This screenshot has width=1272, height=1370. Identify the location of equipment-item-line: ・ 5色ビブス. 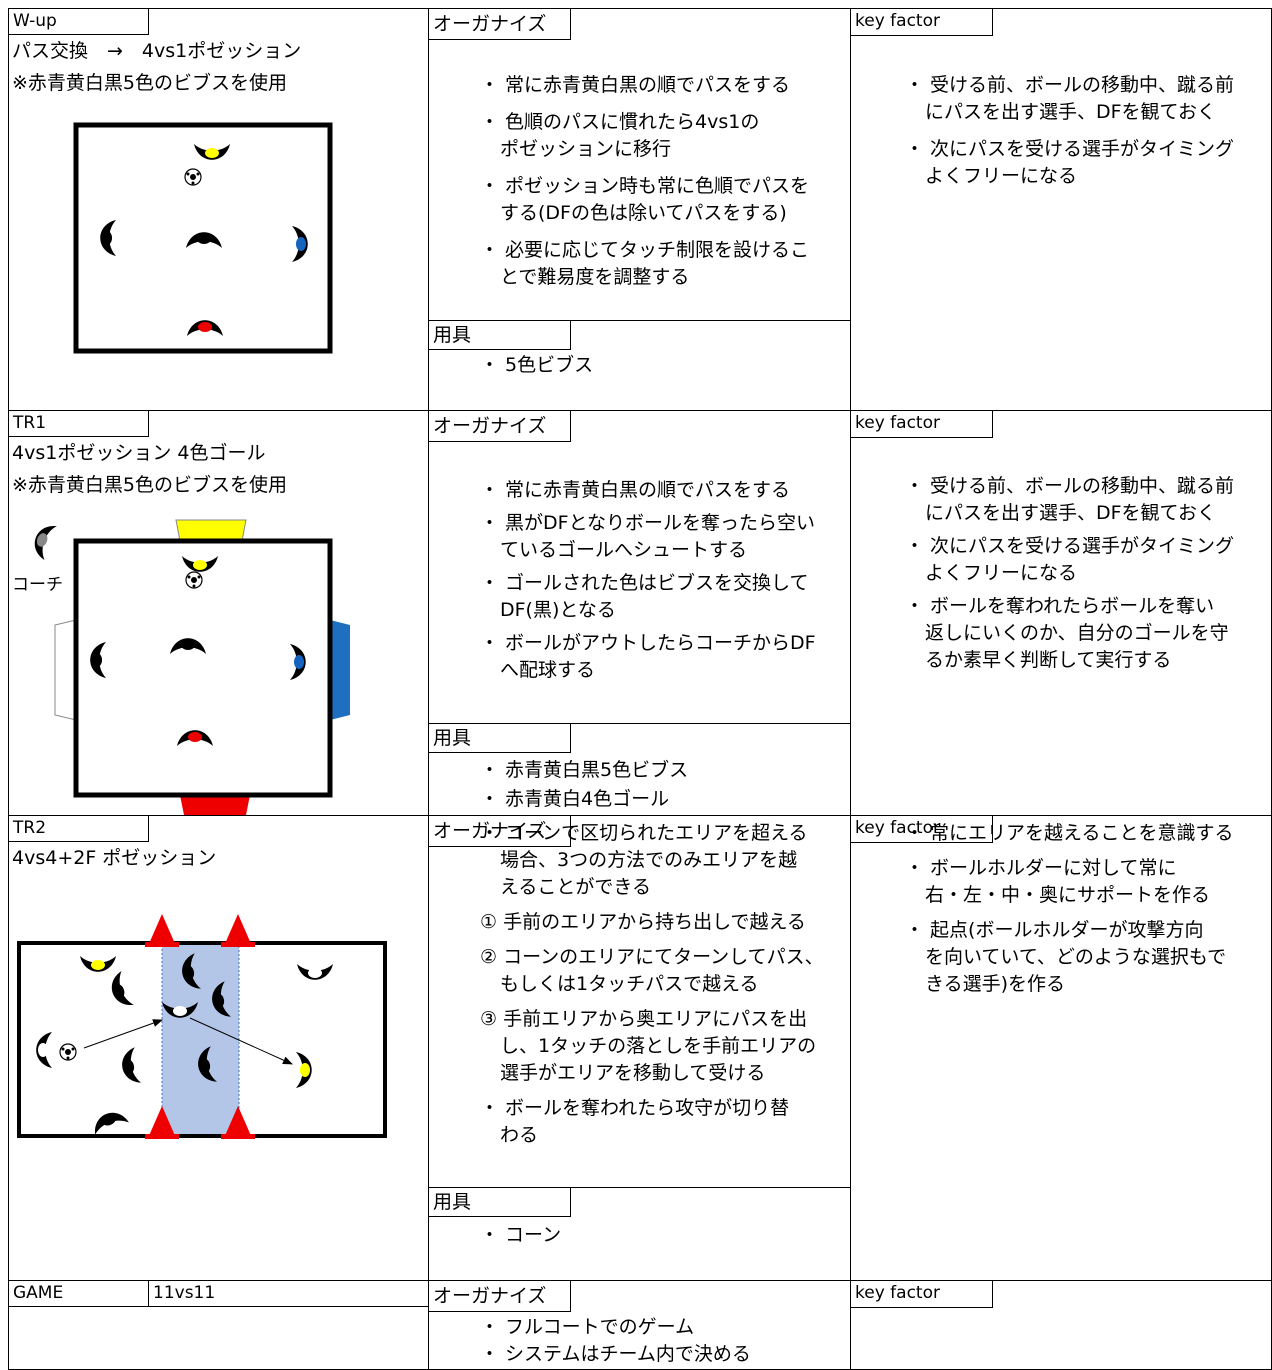
(537, 365).